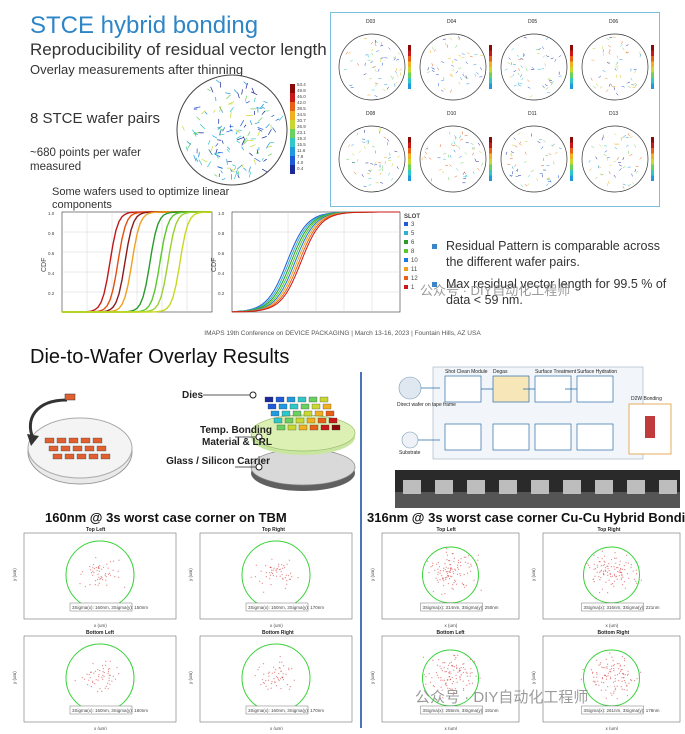  Describe the element at coordinates (414, 261) in the screenshot. I see `slot-legend-item: 10` at that location.